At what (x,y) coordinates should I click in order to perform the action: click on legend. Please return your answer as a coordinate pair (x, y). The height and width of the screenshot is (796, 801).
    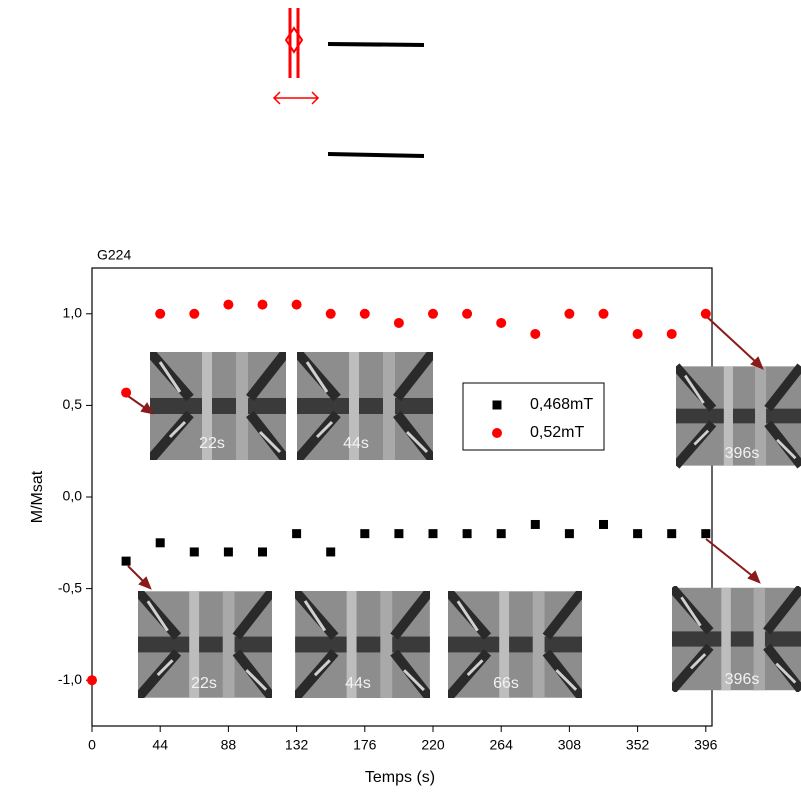
    Looking at the image, I should click on (533, 416).